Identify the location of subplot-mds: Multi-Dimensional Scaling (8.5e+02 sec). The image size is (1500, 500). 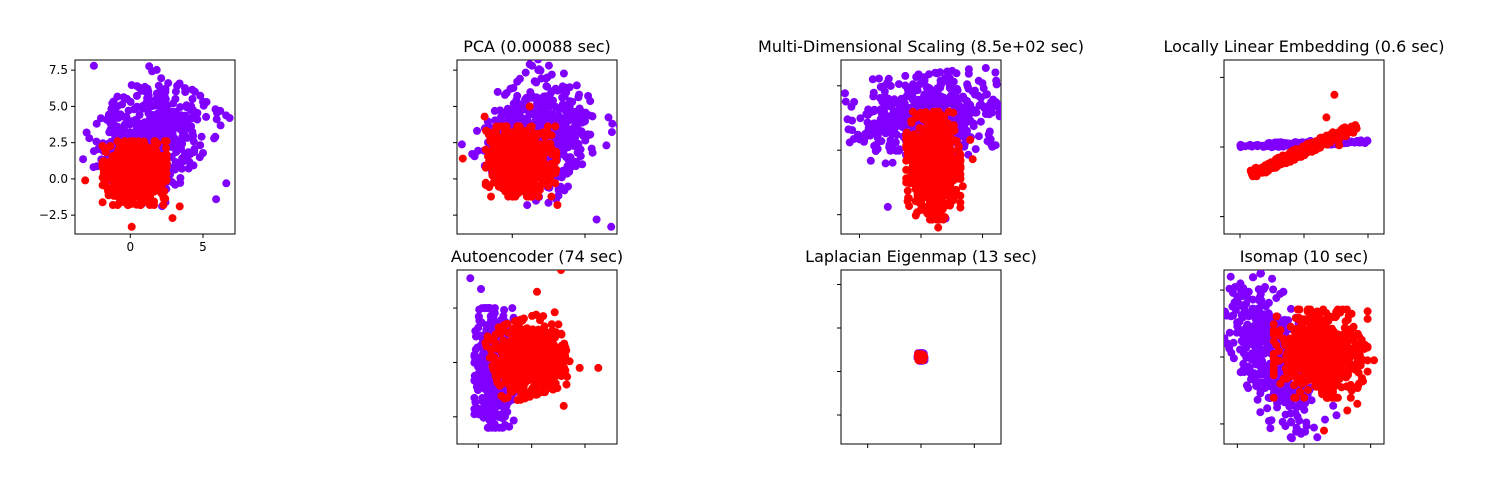
(921, 137).